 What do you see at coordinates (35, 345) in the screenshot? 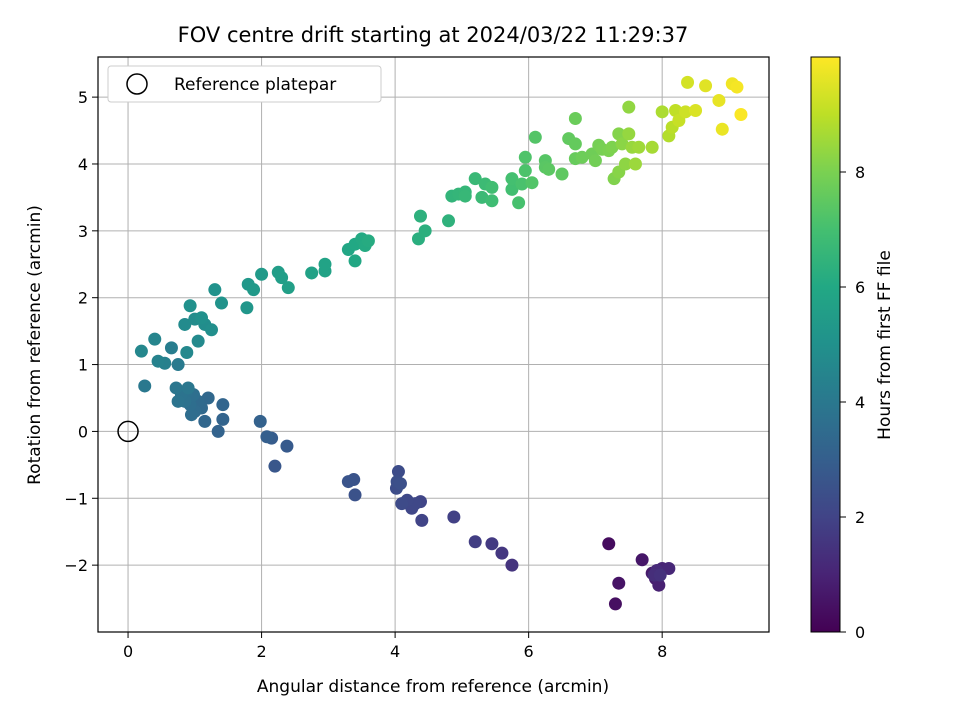
I see `y-axis-label: Rotation from reference (arcmin)` at bounding box center [35, 345].